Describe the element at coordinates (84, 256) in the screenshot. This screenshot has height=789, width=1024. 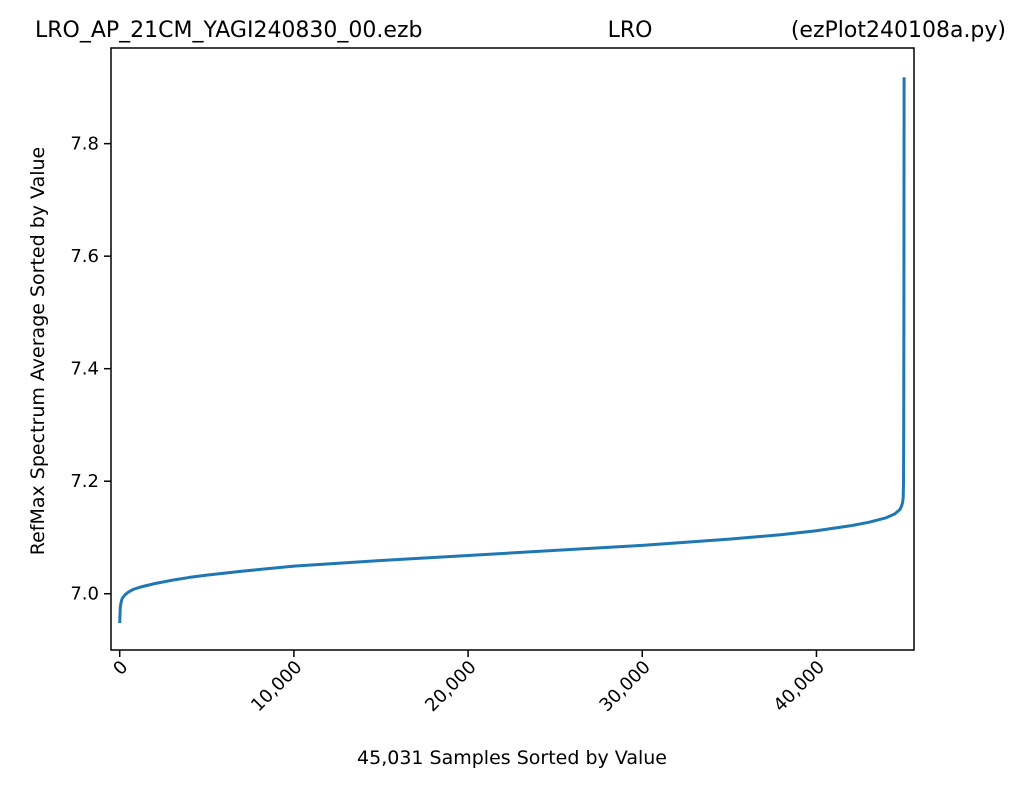
I see `y-tick-label: 7.6` at that location.